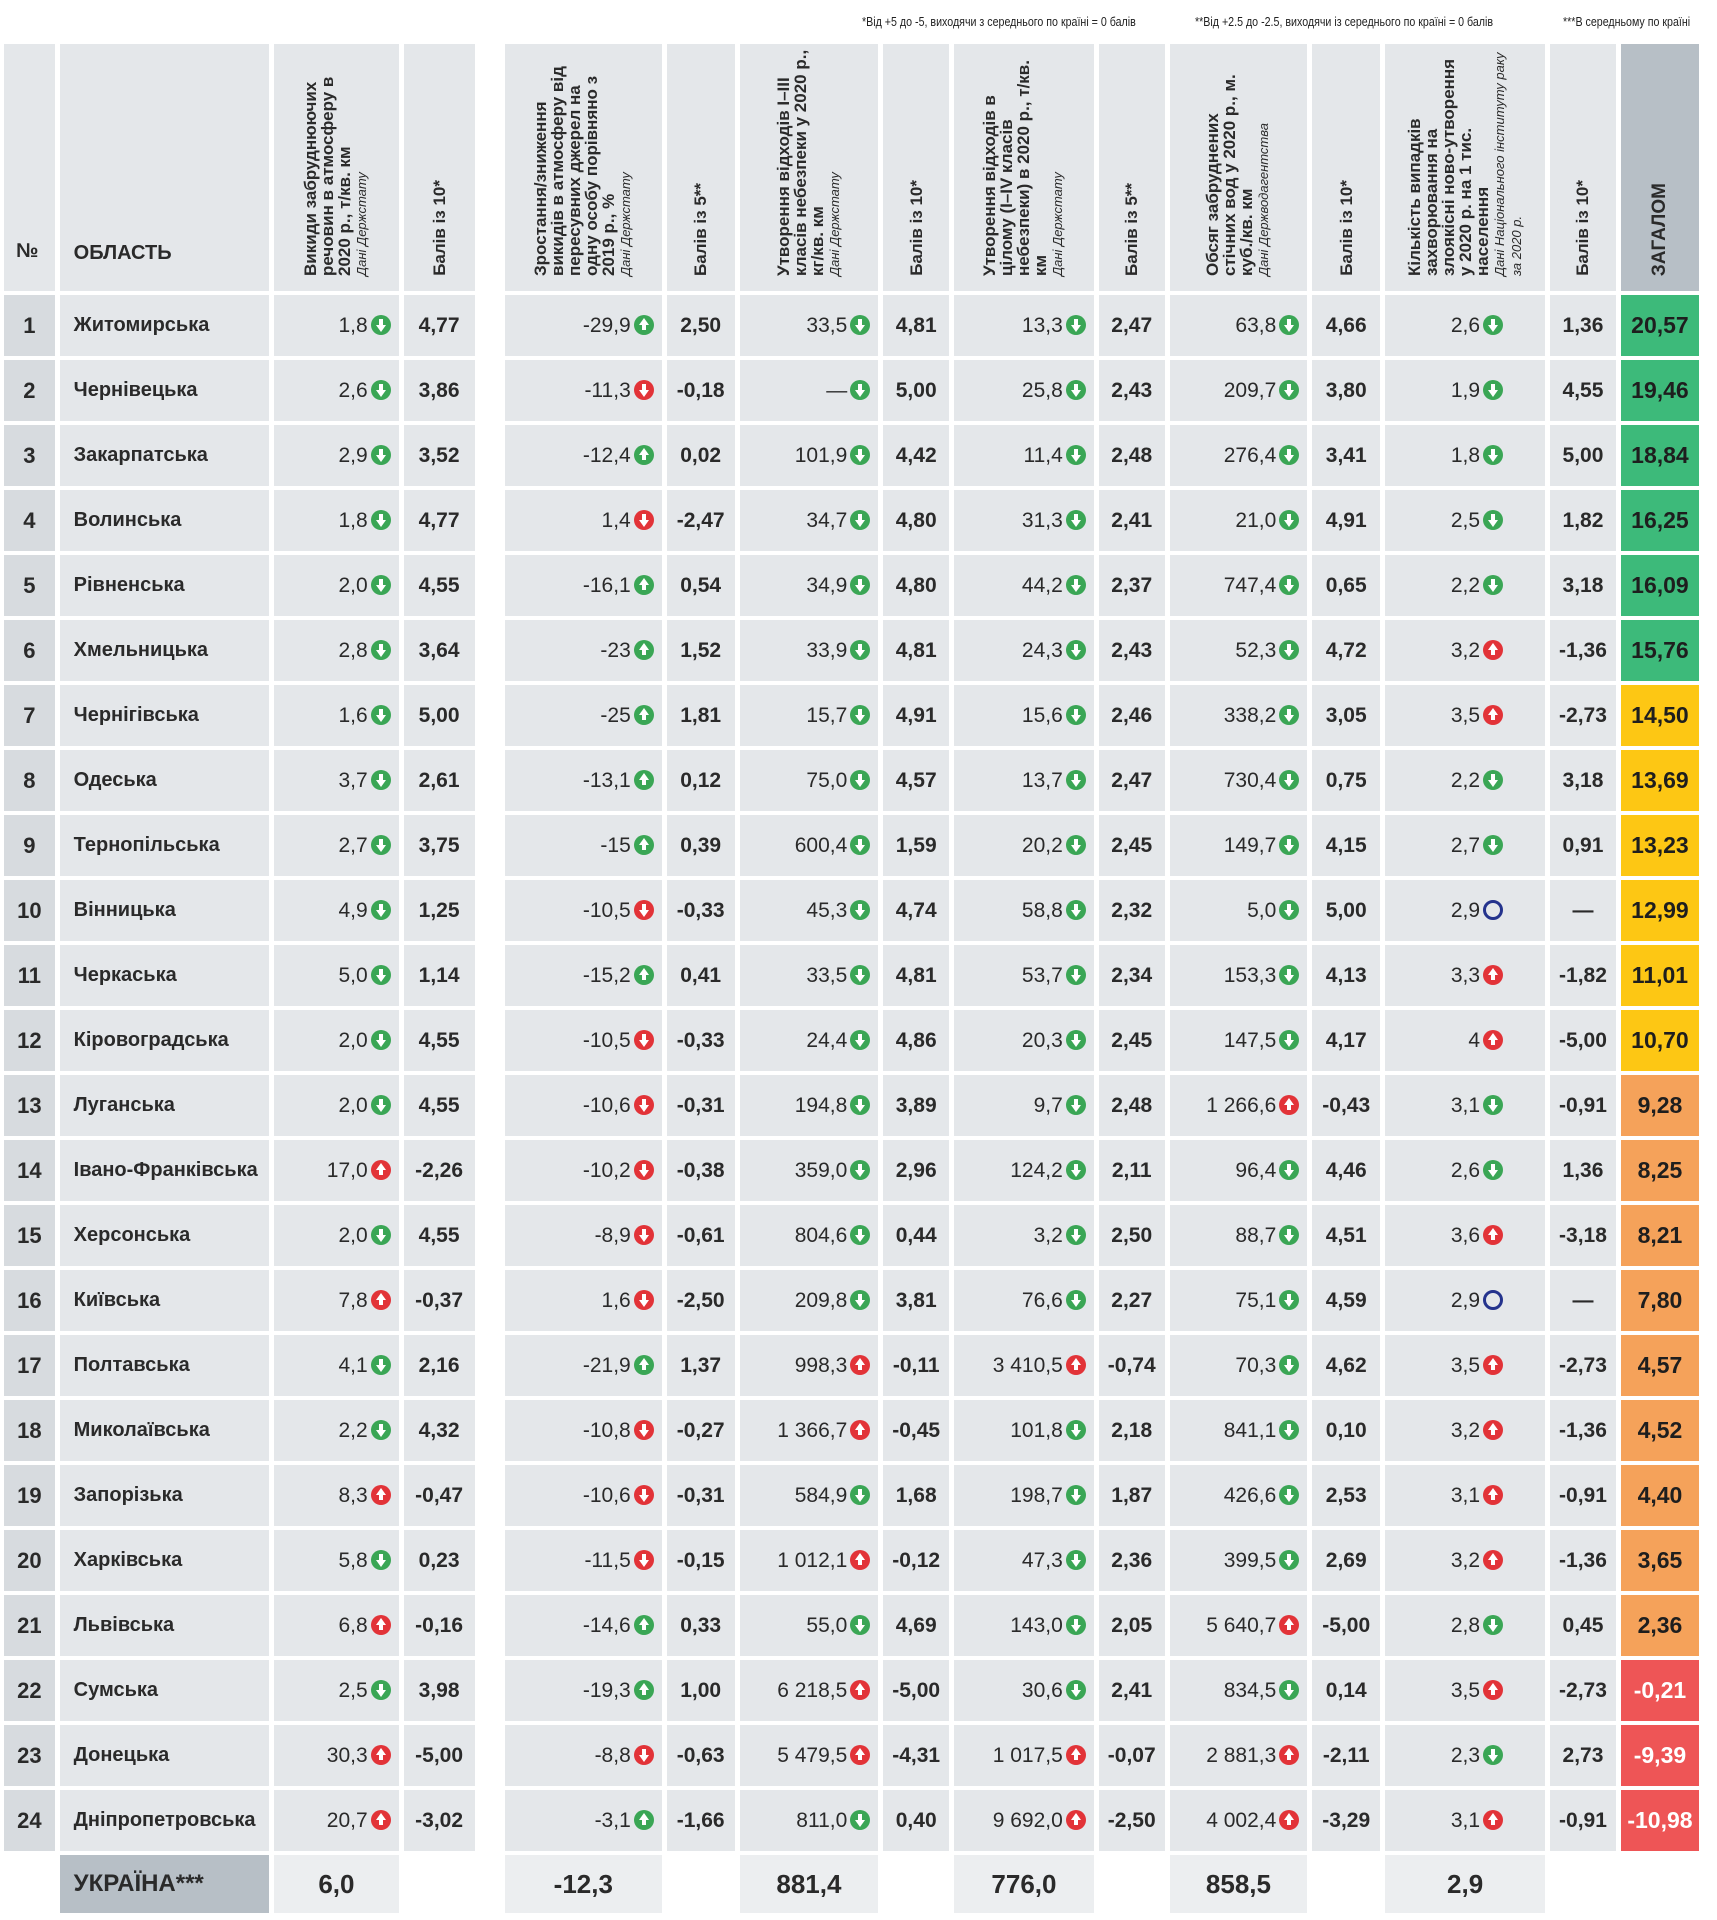 The image size is (1717, 1920). Describe the element at coordinates (1134, 1042) in the screenshot. I see `waste-total-score: 2,45` at that location.